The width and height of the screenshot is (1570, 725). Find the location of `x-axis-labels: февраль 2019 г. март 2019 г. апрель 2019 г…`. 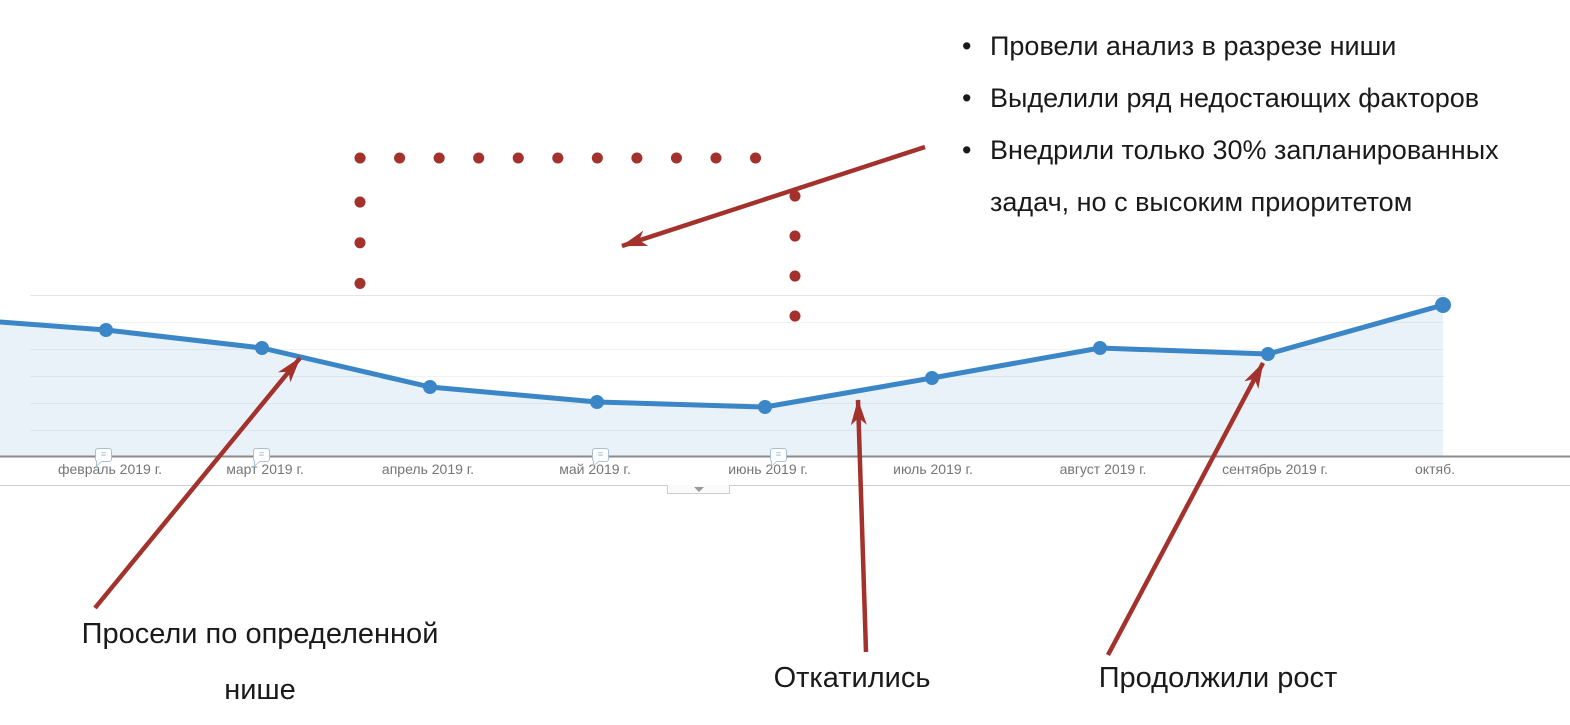

x-axis-labels: февраль 2019 г. март 2019 г. апрель 2019 г… is located at coordinates (785, 470).